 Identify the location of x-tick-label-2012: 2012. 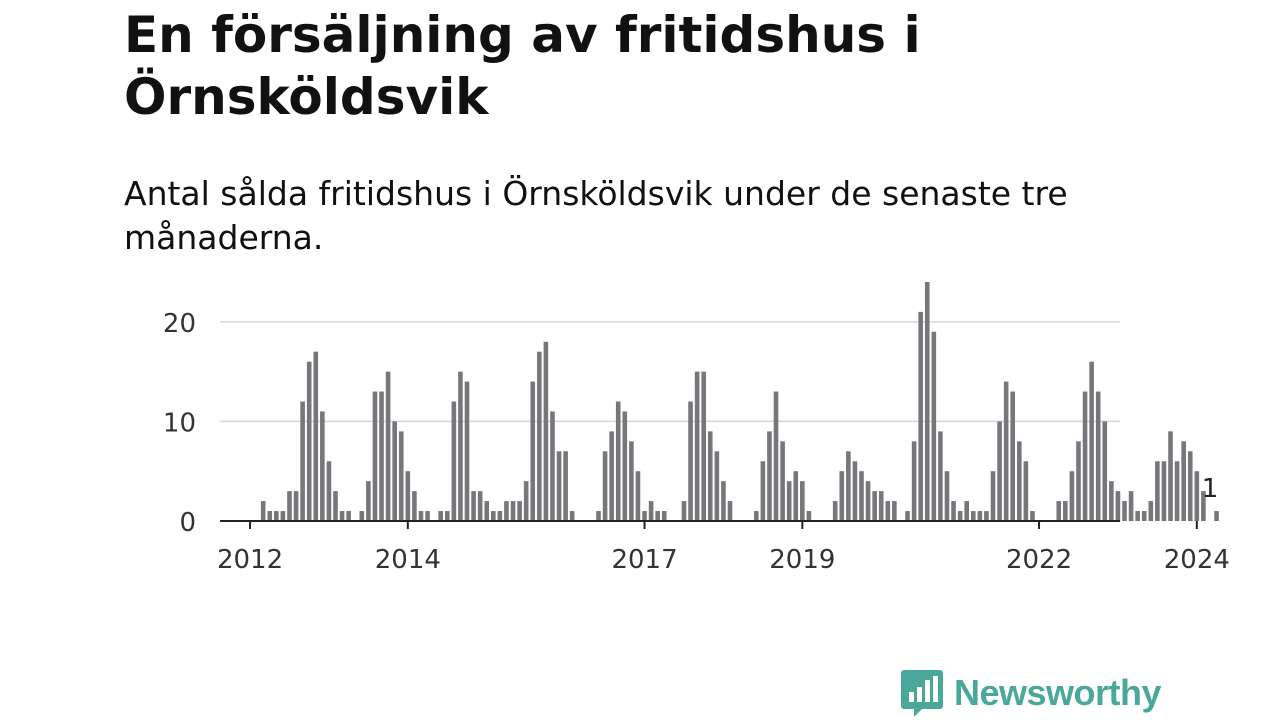
(250, 560).